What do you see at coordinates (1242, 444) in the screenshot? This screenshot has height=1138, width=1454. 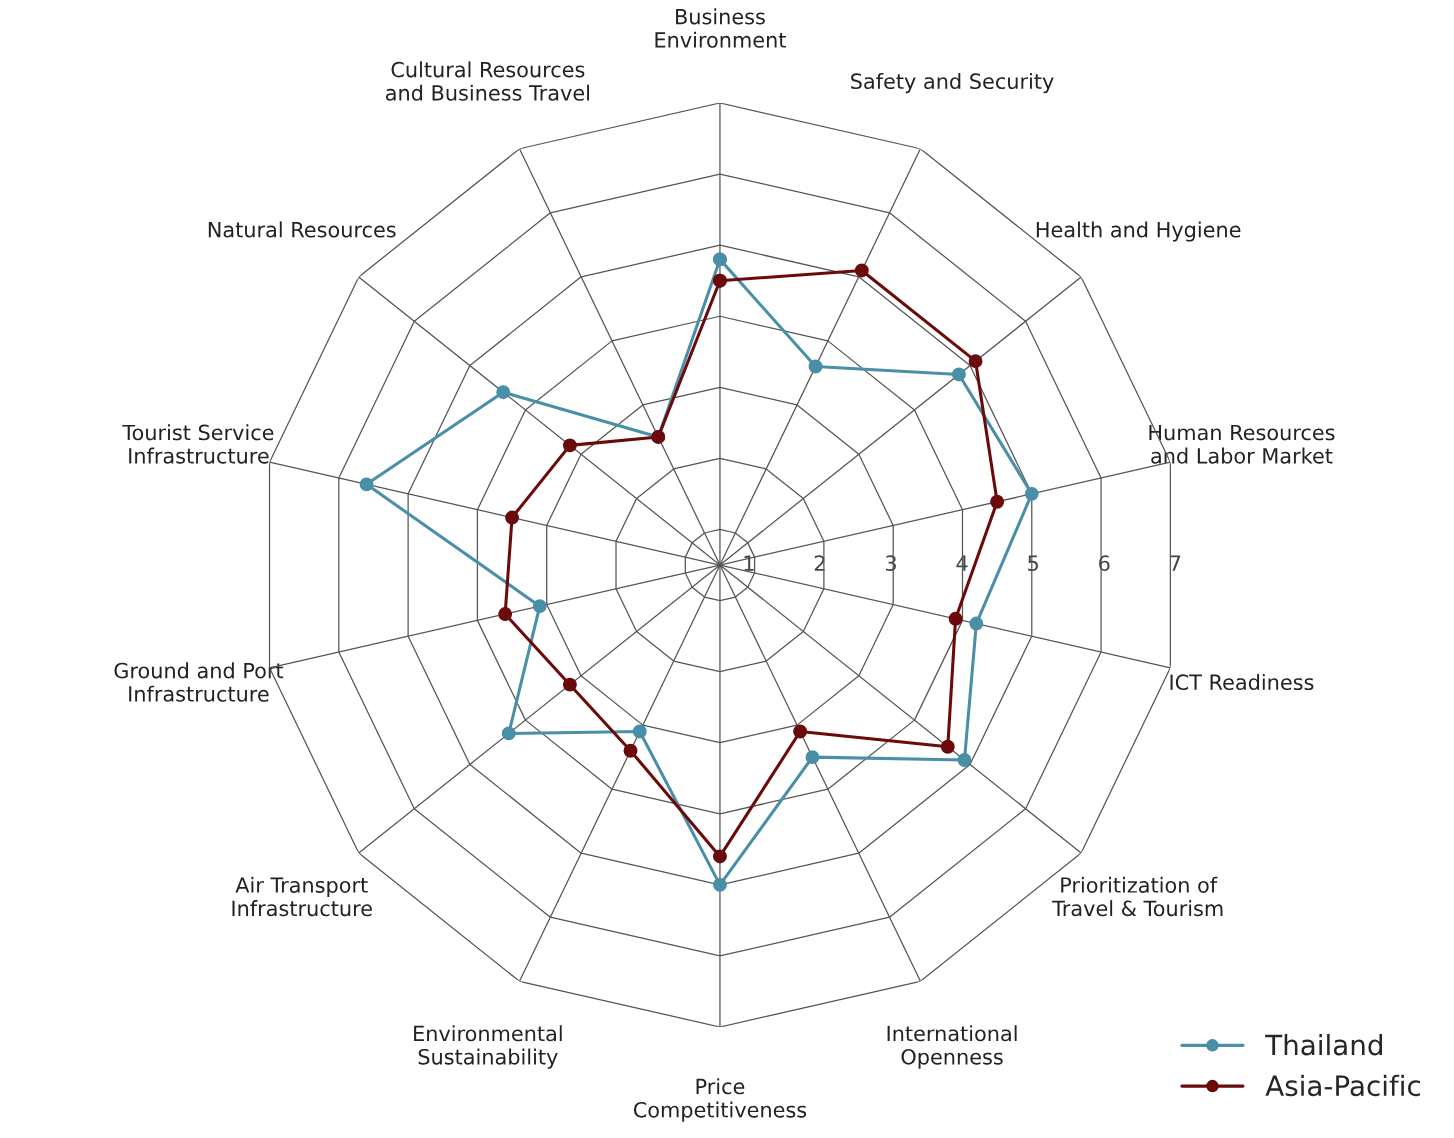 I see `spoke-label: Human Resources and Labor Market` at bounding box center [1242, 444].